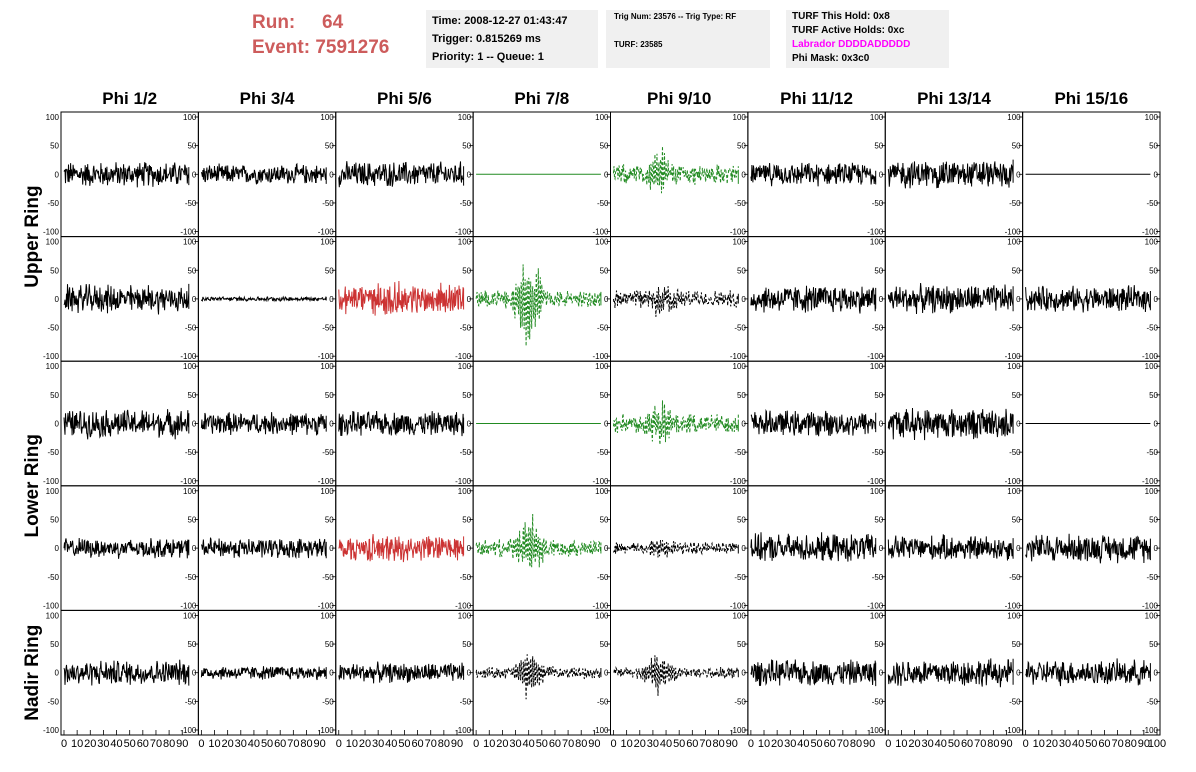  Describe the element at coordinates (813, 673) in the screenshot. I see `trace-r5-c6` at that location.